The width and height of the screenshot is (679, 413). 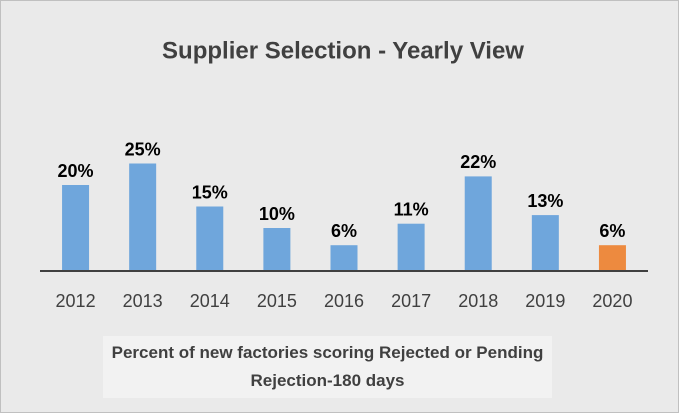 What do you see at coordinates (277, 214) in the screenshot?
I see `data-label: 10%` at bounding box center [277, 214].